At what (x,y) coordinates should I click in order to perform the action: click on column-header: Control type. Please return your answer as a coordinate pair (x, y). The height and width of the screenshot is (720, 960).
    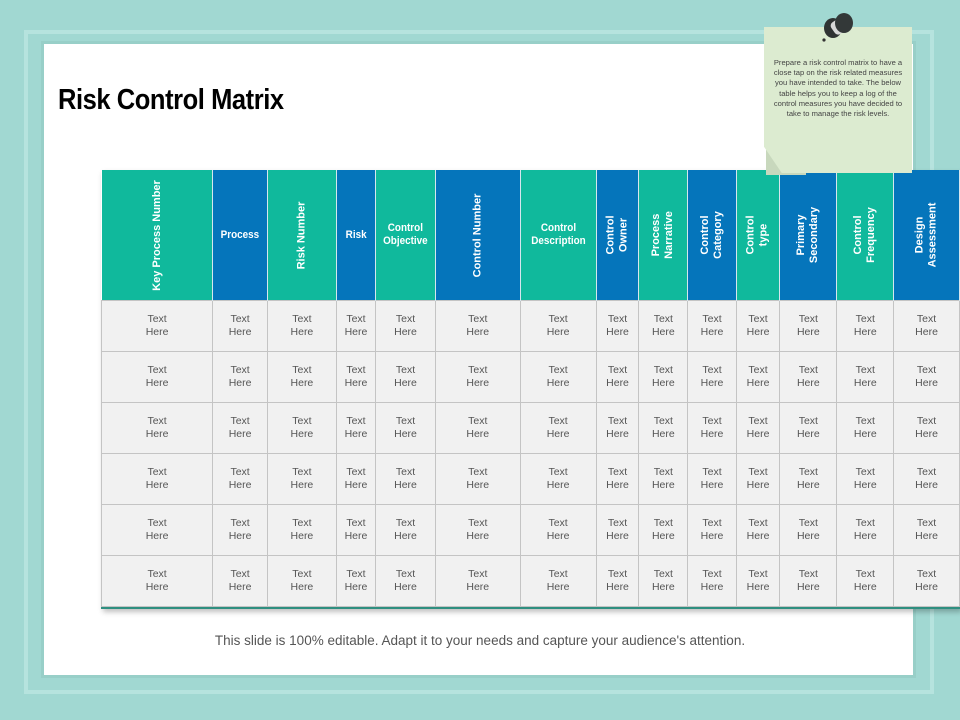
    Looking at the image, I should click on (758, 235).